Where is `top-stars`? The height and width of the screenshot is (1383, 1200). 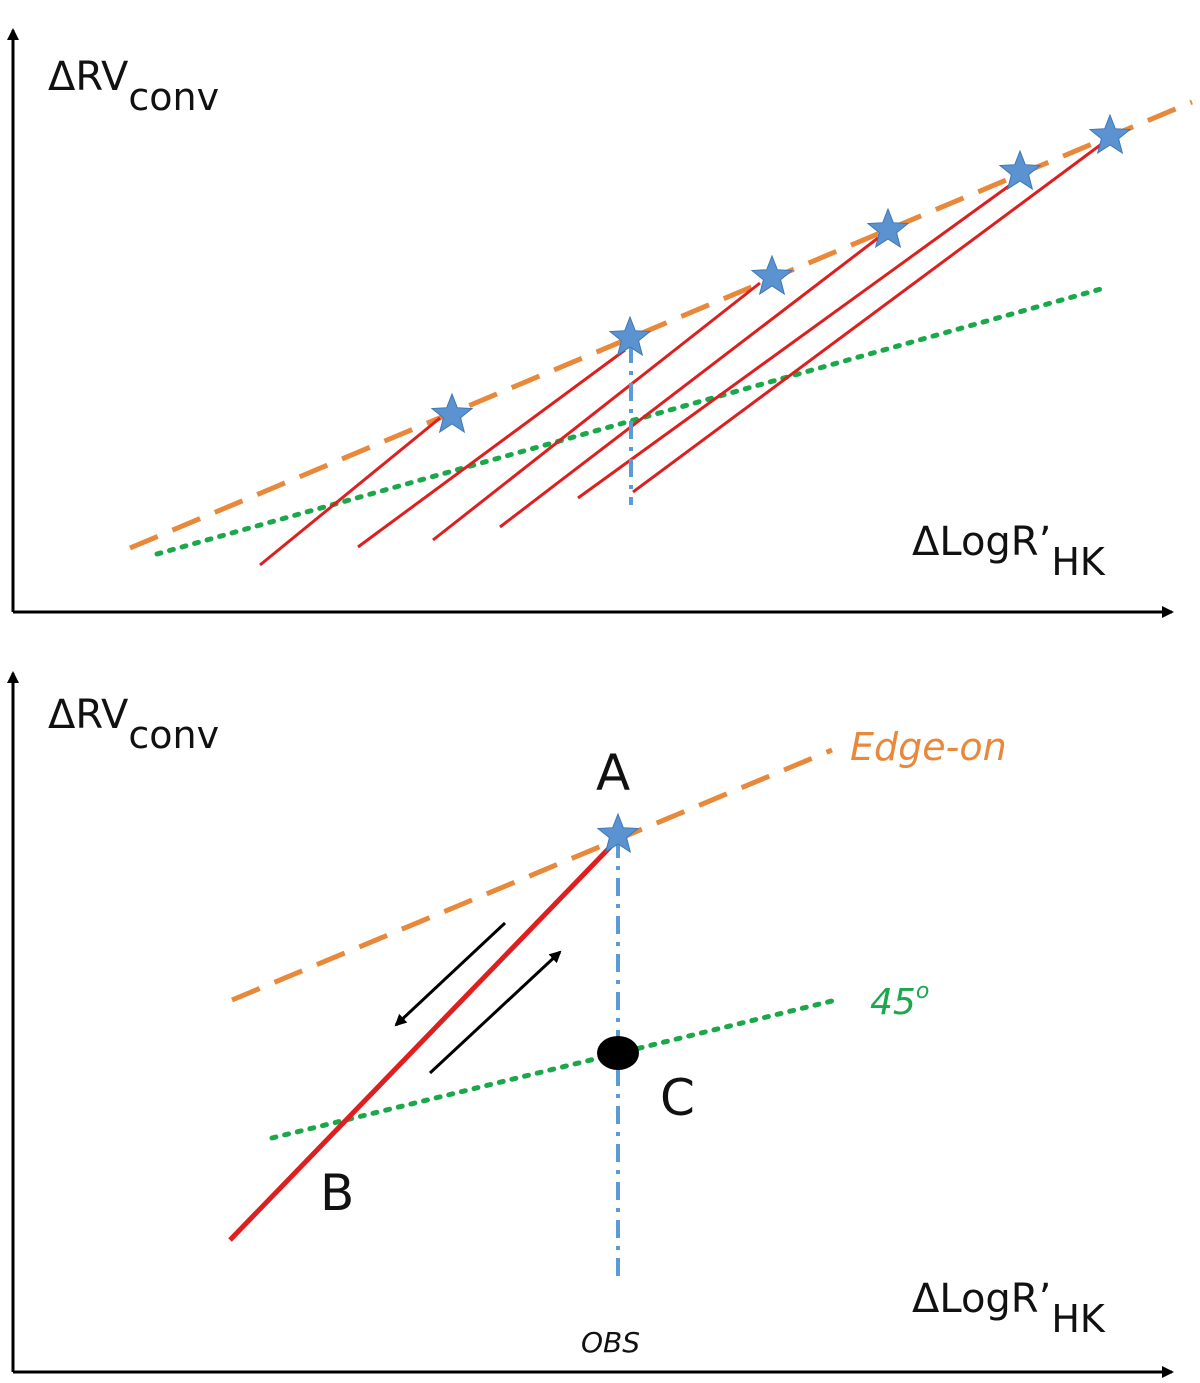
top-stars is located at coordinates (781, 273).